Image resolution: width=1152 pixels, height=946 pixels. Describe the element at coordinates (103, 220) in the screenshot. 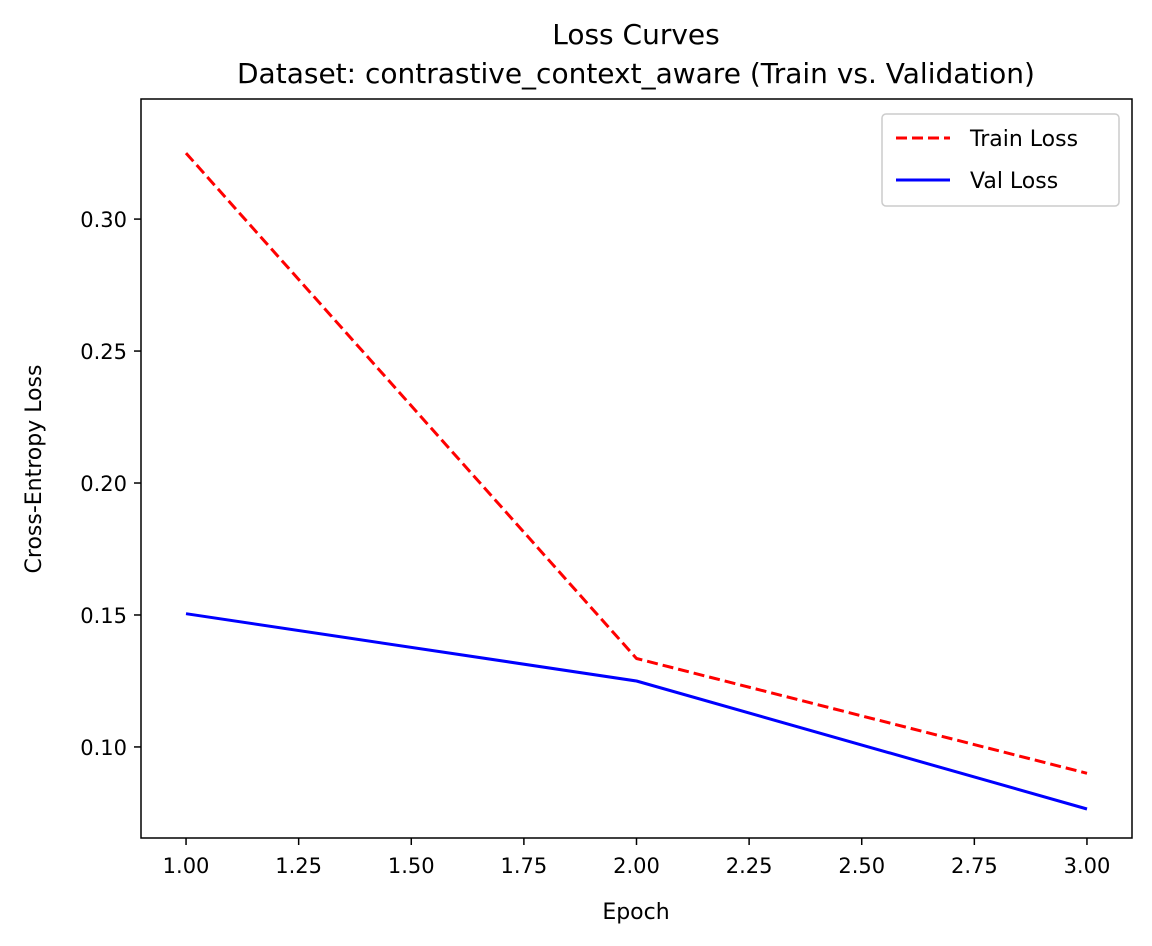

I see `y-tick-label: 0.30` at that location.